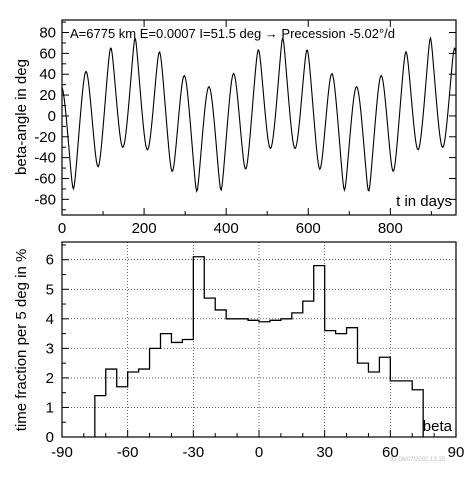 The height and width of the screenshot is (479, 474). I want to click on bottom-x-axis-title: beta, so click(438, 426).